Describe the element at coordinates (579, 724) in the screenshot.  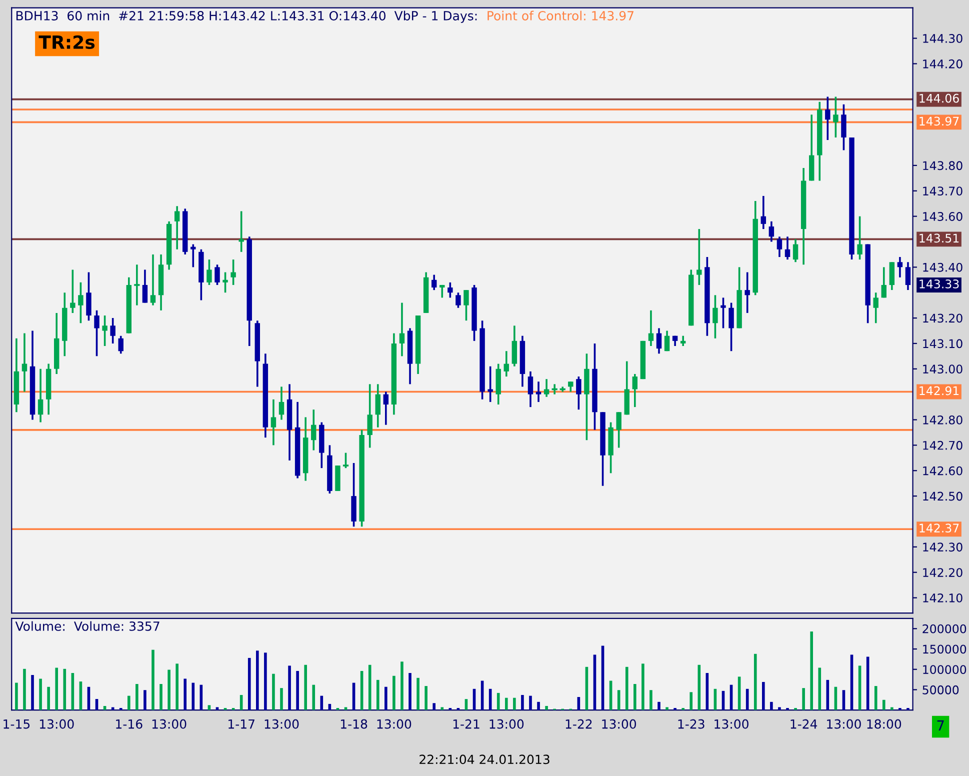
I see `x-tick-label: 1-22` at that location.